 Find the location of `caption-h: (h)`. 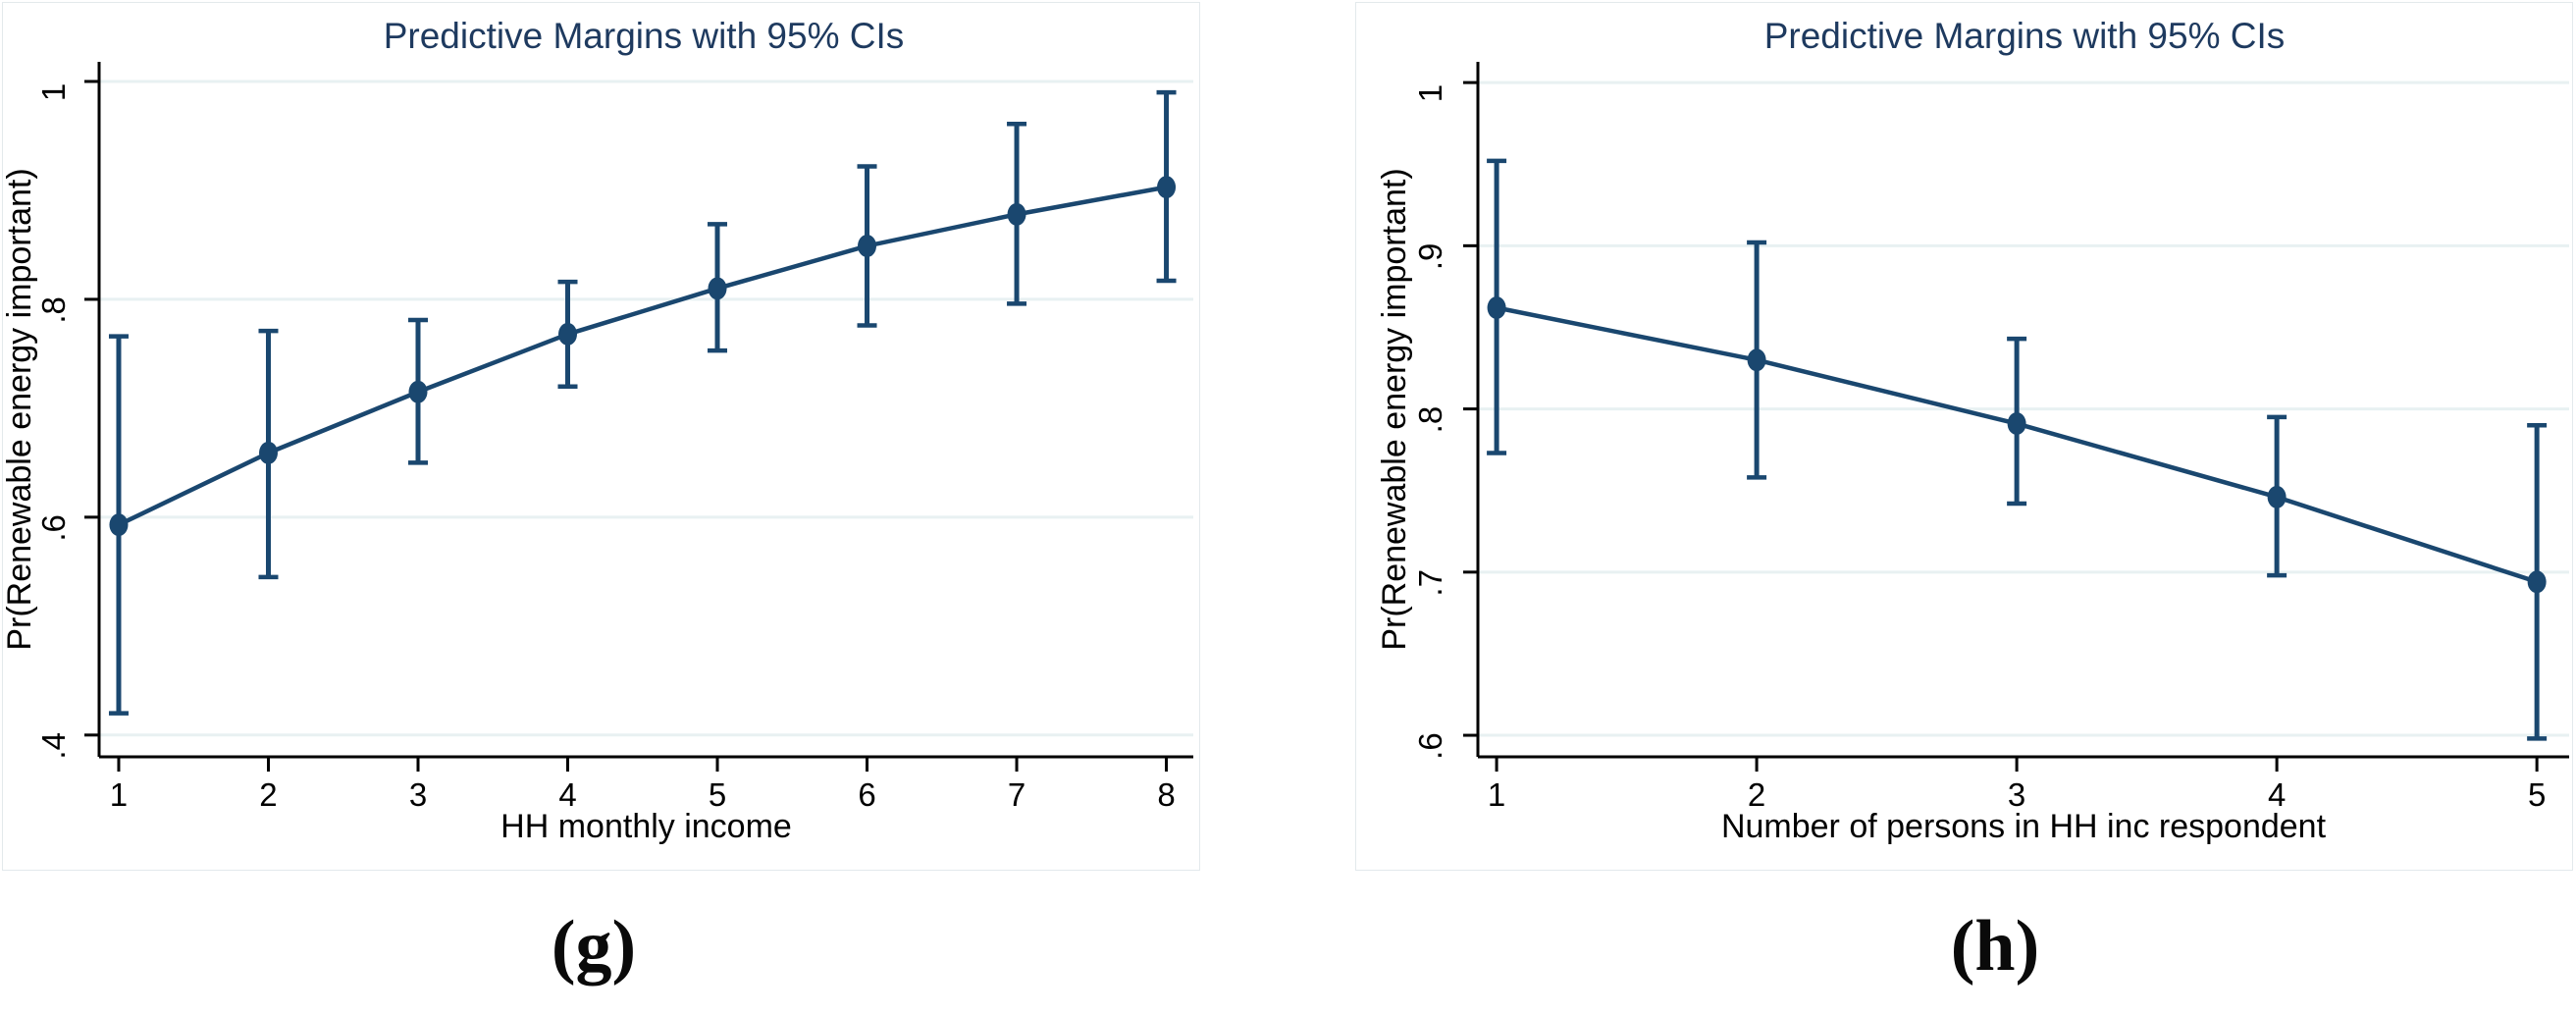

caption-h: (h) is located at coordinates (1995, 946).